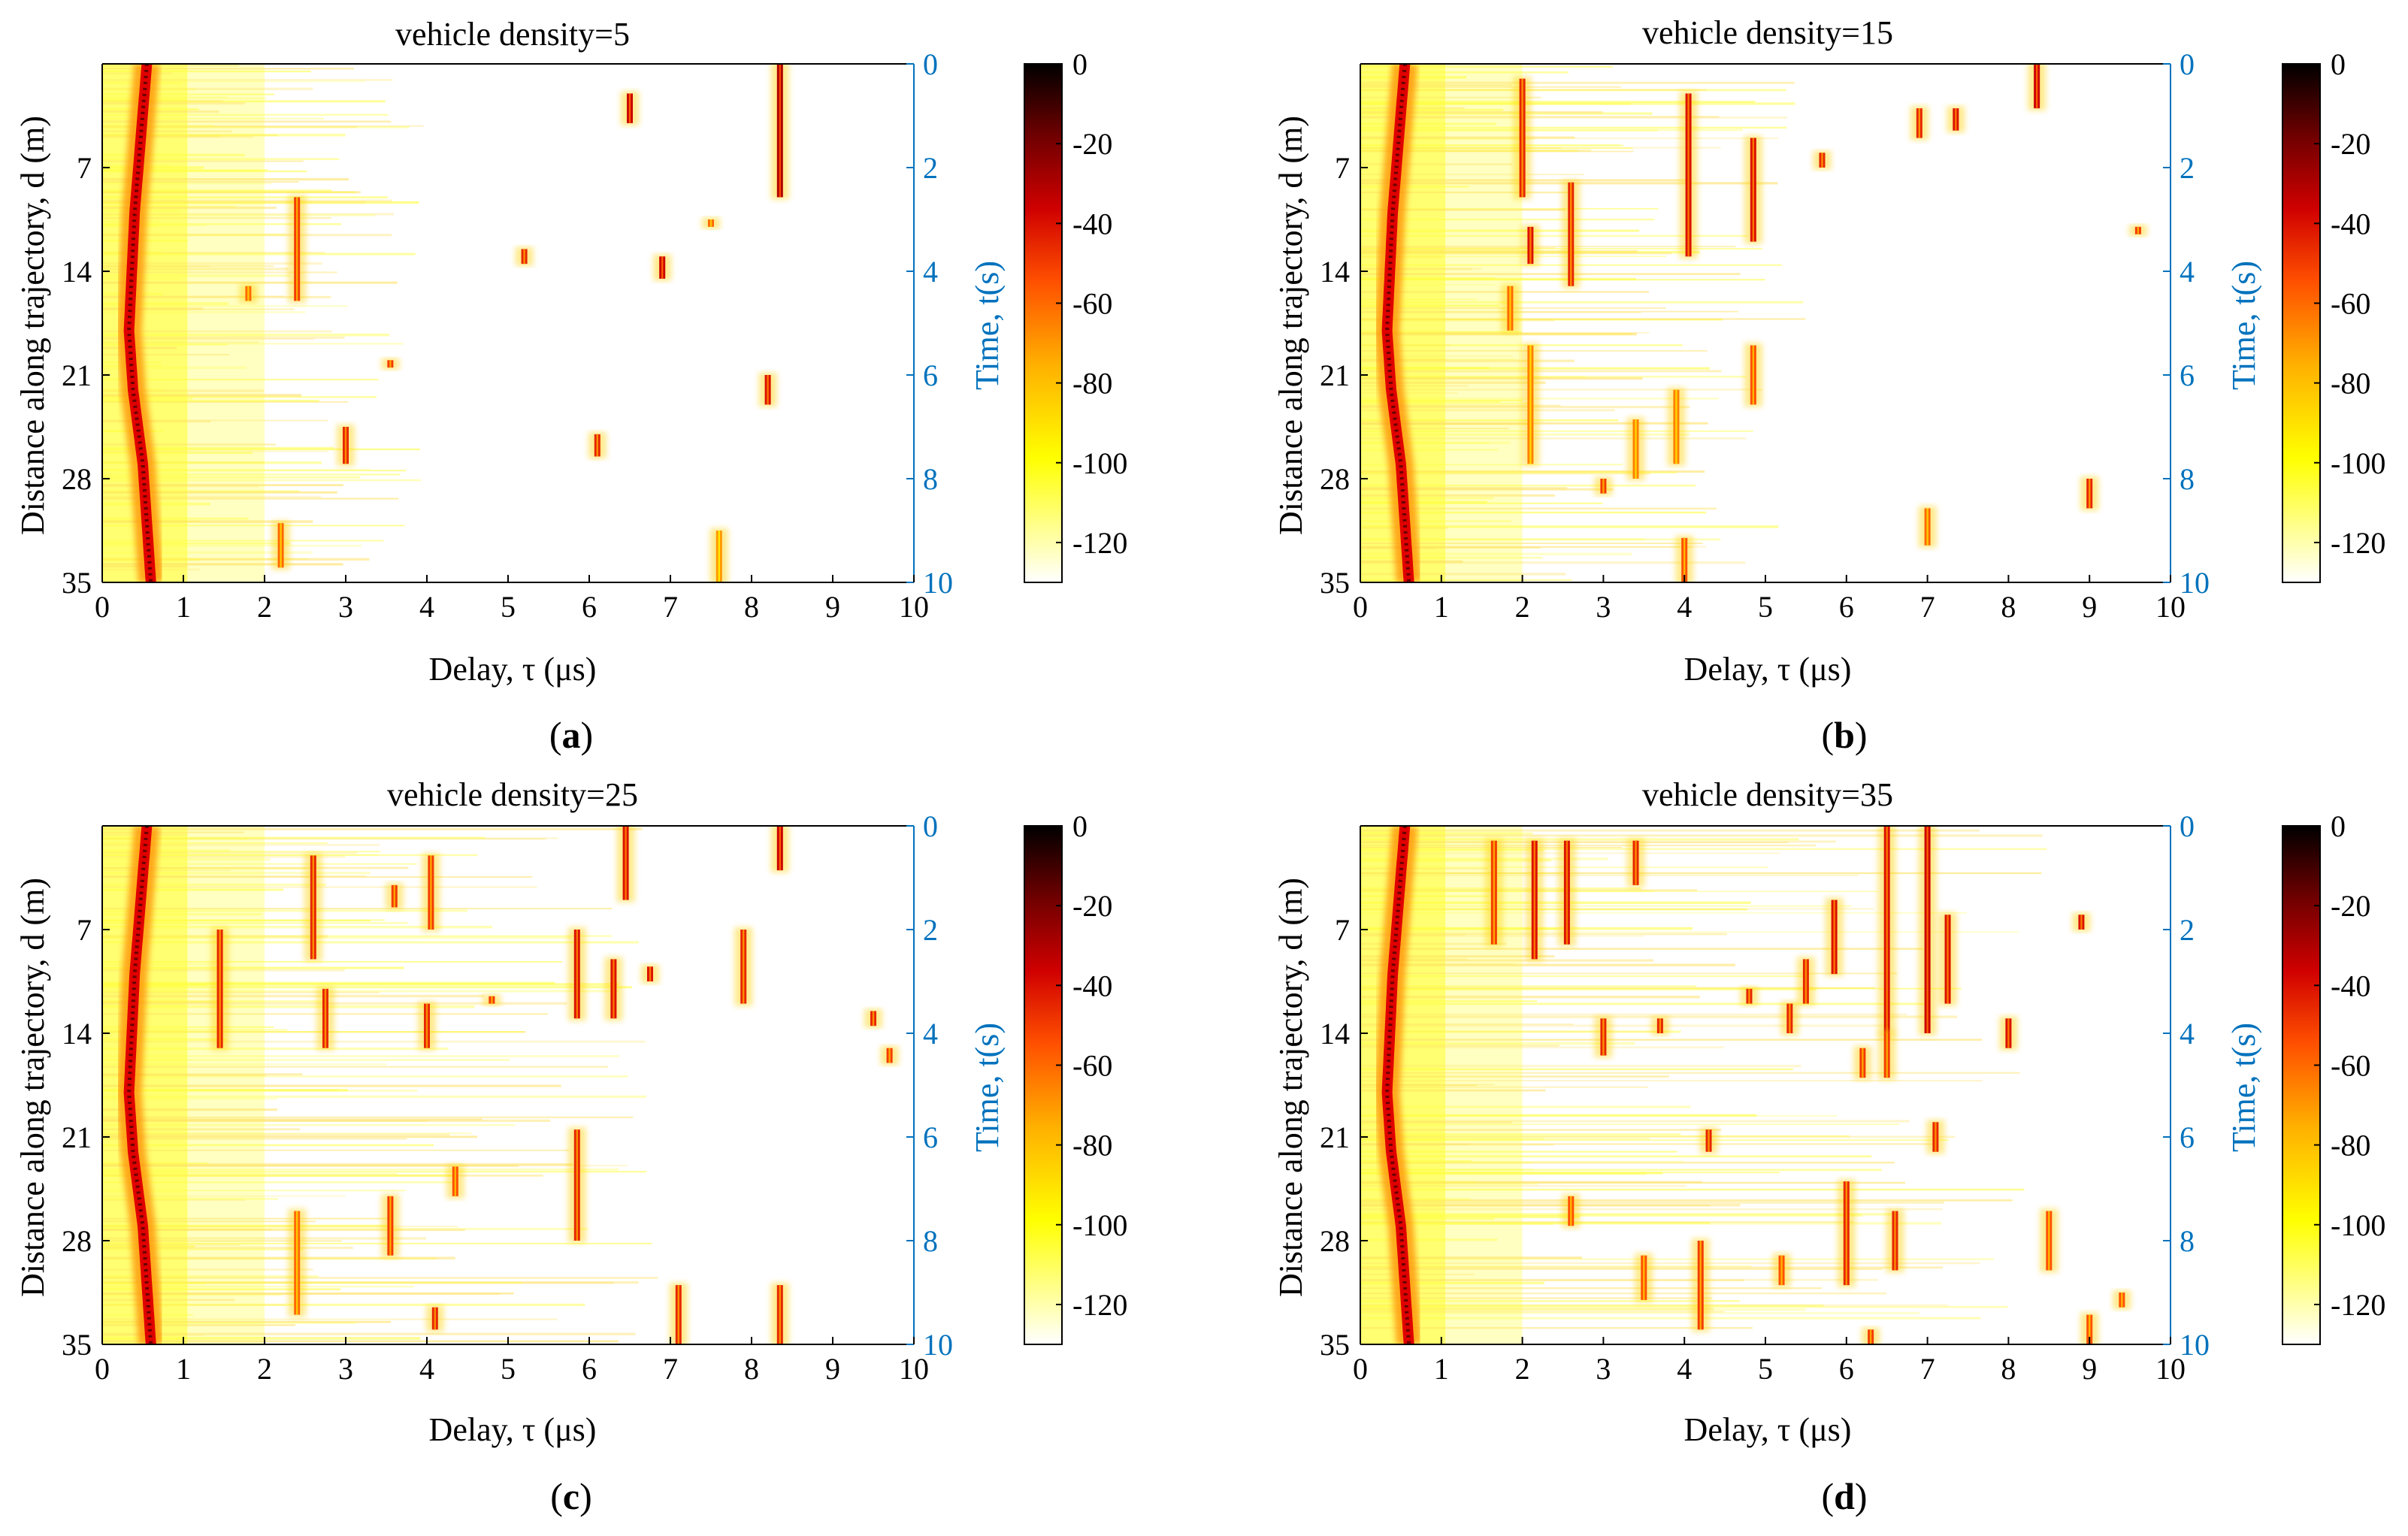  I want to click on panel-d-y-label: Distance along trajectory, d (m), so click(1290, 1087).